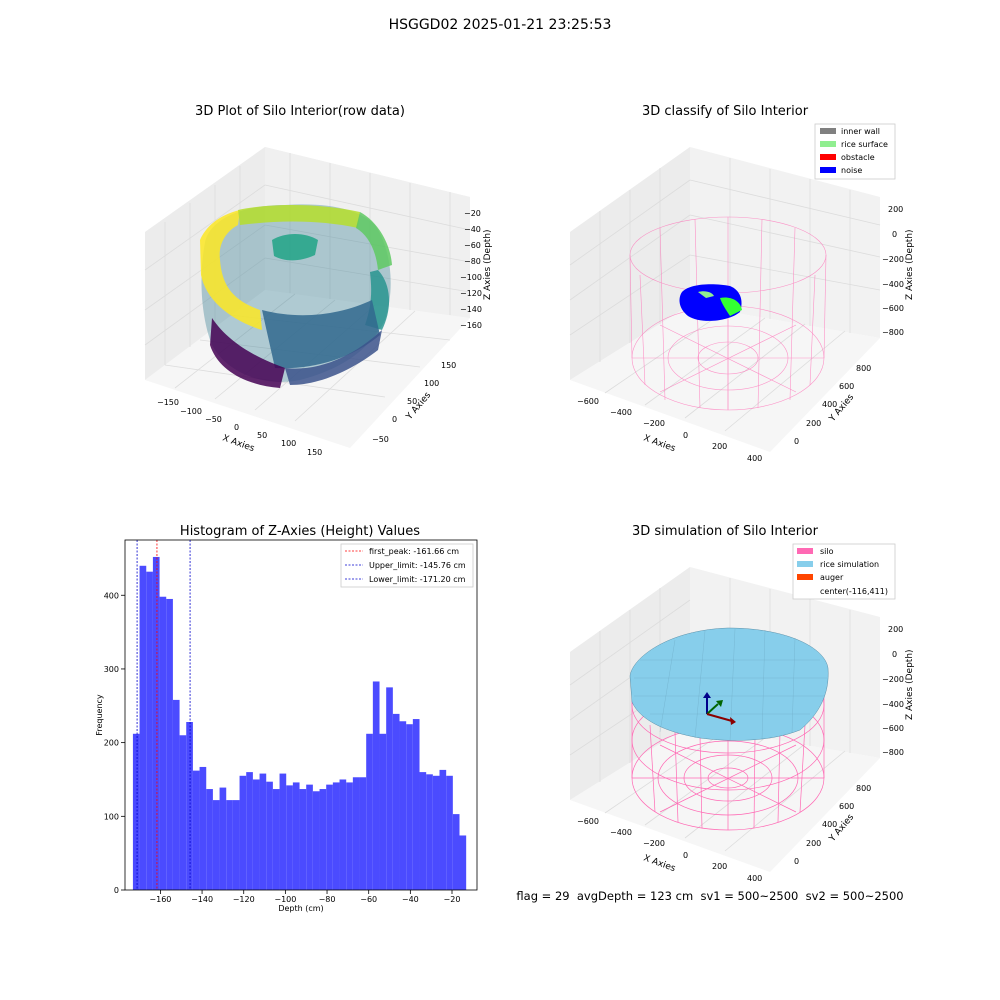 The width and height of the screenshot is (1000, 1000). I want to click on p1-ytick-label: 150, so click(448, 365).